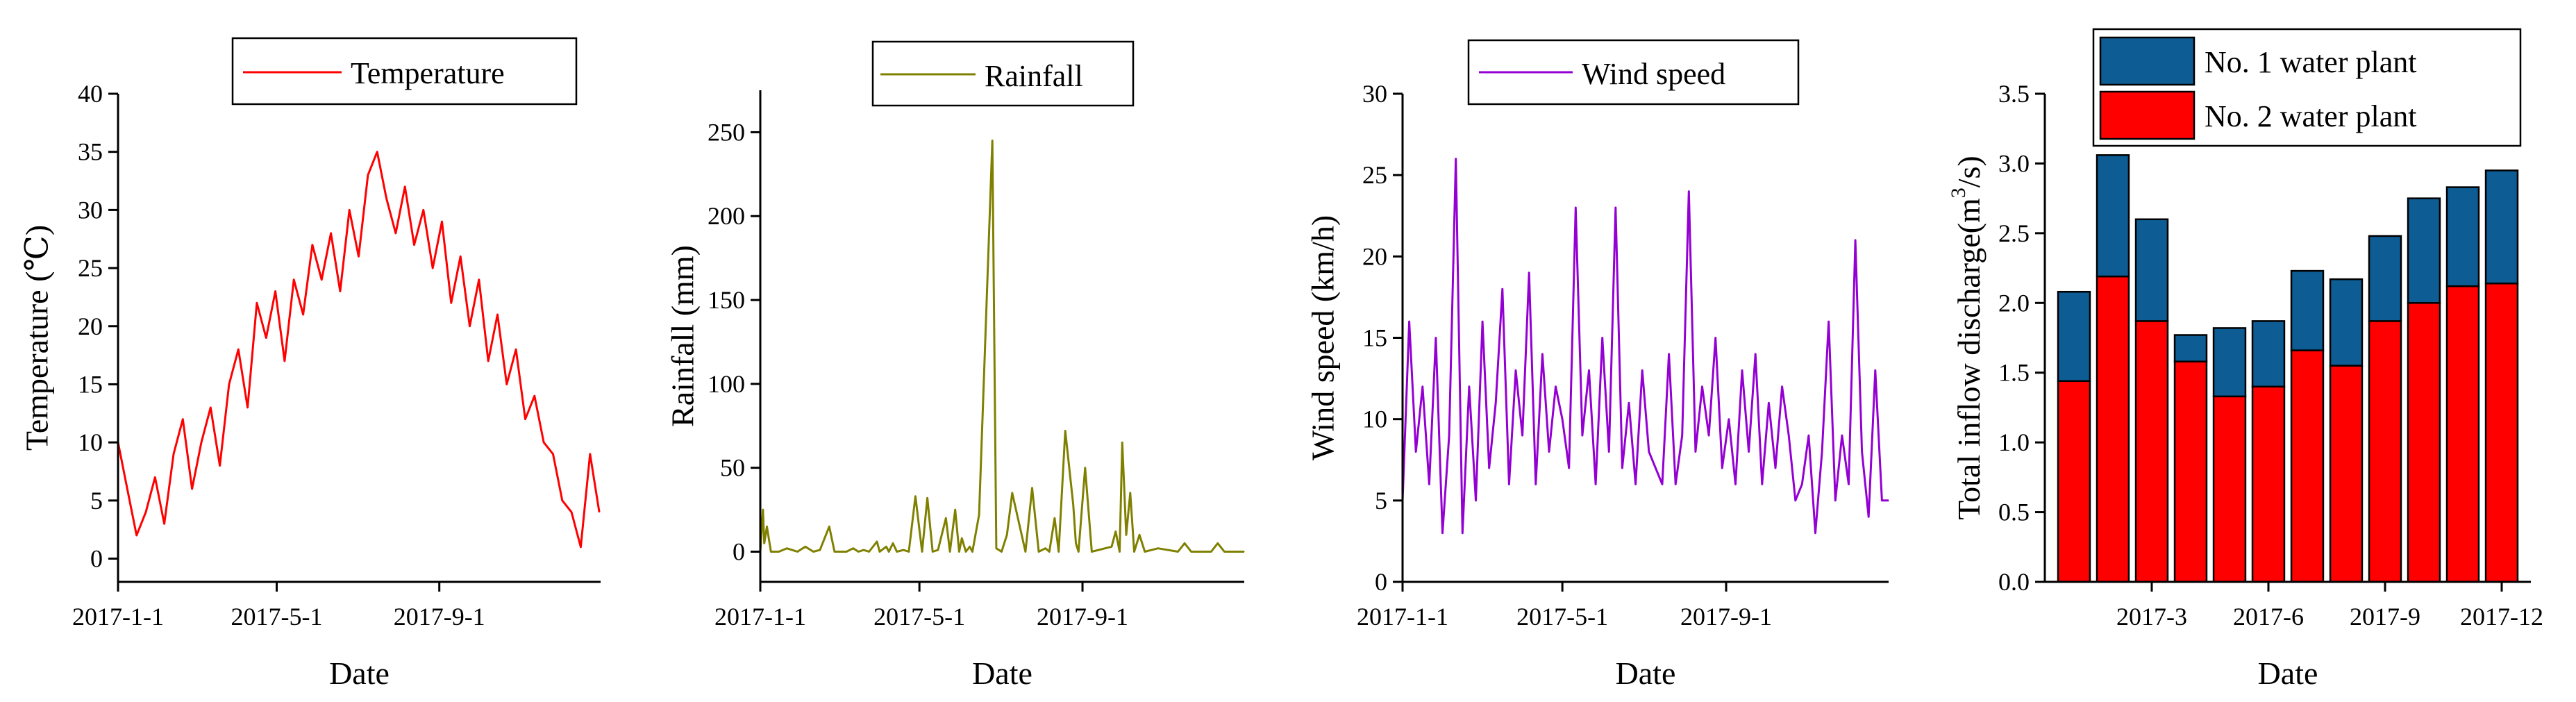 The image size is (2576, 702). Describe the element at coordinates (2014, 442) in the screenshot. I see `inflow-y-tick-label: 1.0` at that location.